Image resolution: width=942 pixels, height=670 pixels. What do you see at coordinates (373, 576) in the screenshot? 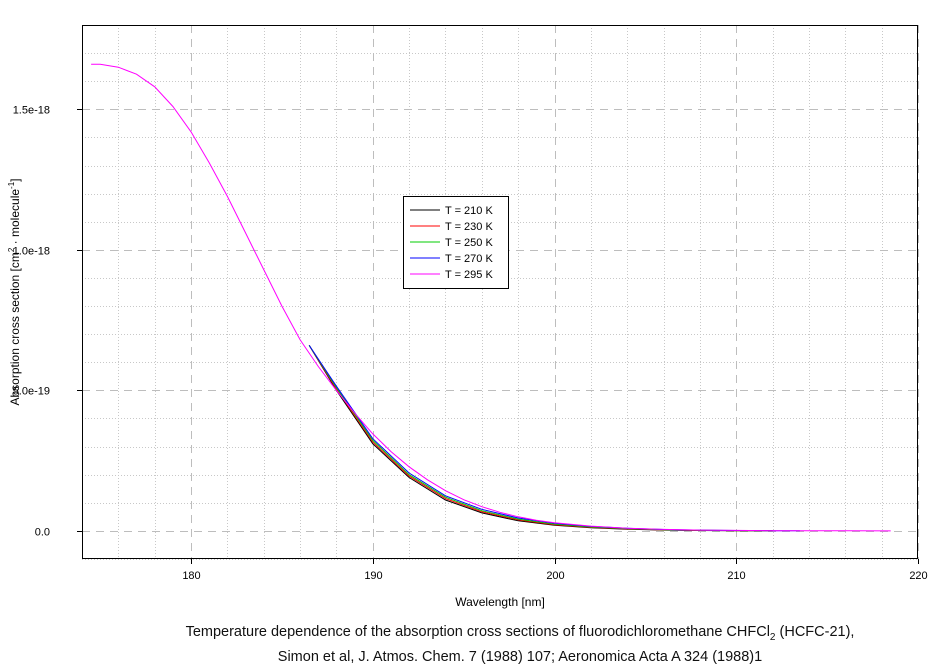
I see `x-tick-label: 190` at bounding box center [373, 576].